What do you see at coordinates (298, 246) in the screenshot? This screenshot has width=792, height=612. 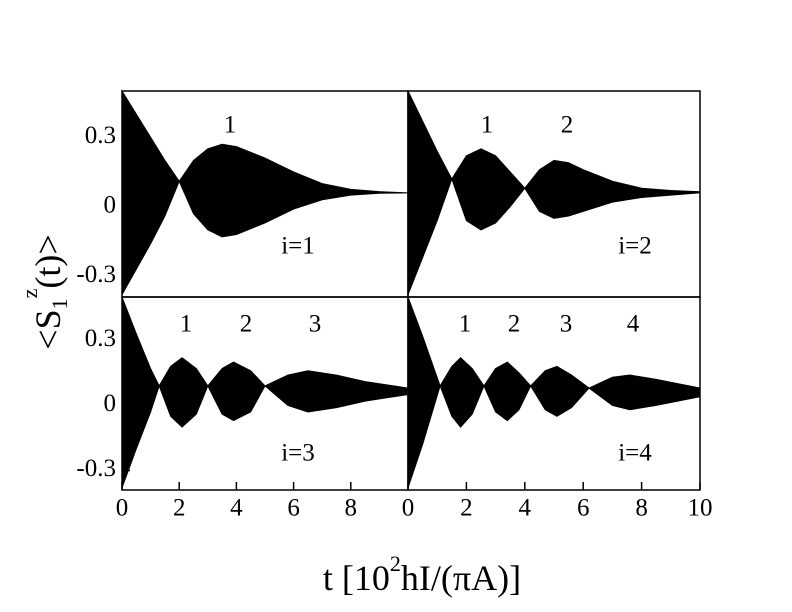 I see `panel-label: i=1` at bounding box center [298, 246].